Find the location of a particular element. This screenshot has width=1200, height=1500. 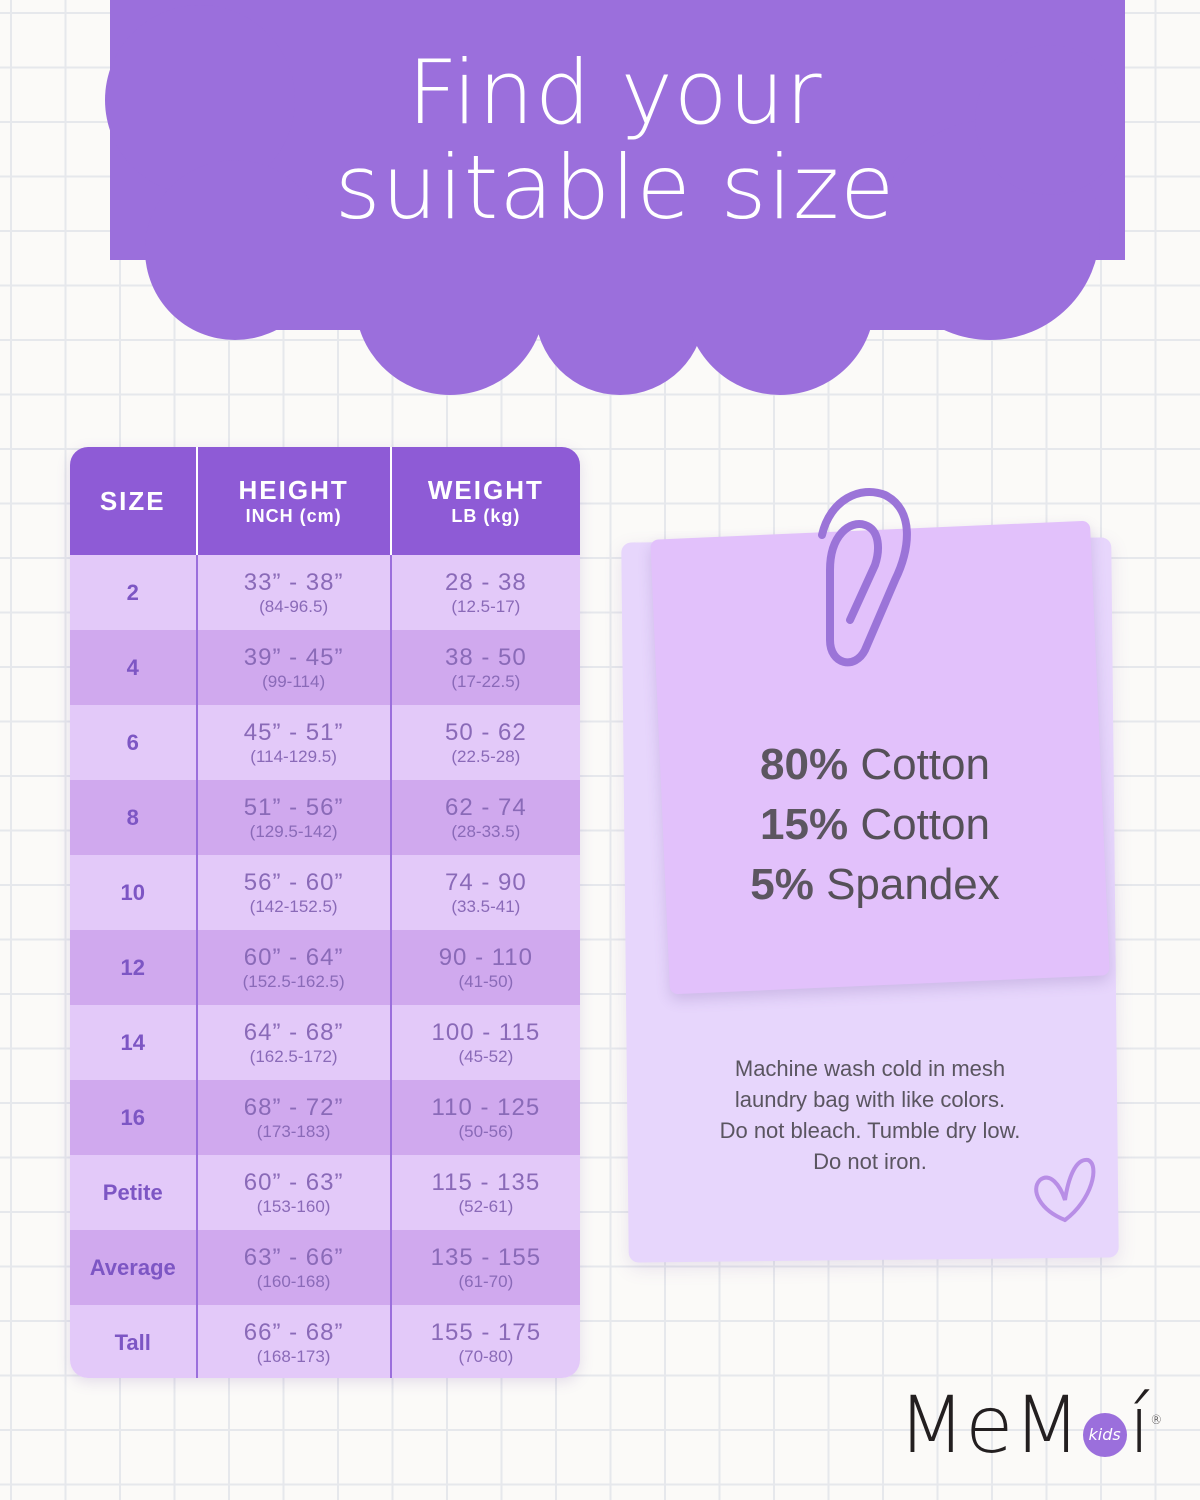

weight-cell: 90 - 110 (41-50) is located at coordinates (485, 967).